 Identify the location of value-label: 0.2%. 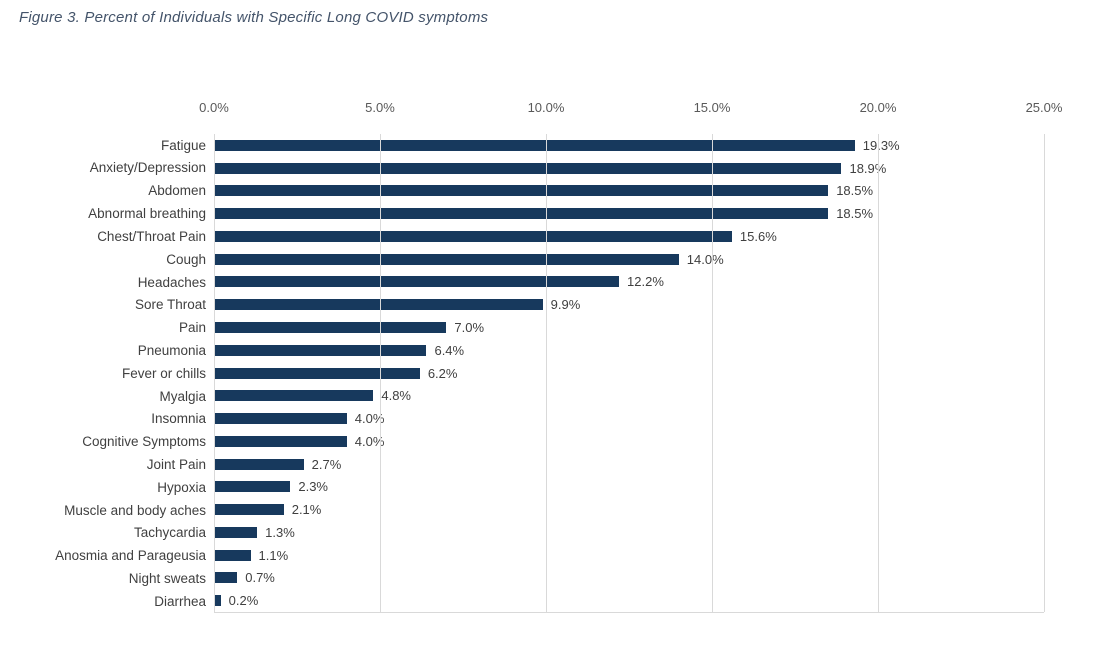
(243, 601).